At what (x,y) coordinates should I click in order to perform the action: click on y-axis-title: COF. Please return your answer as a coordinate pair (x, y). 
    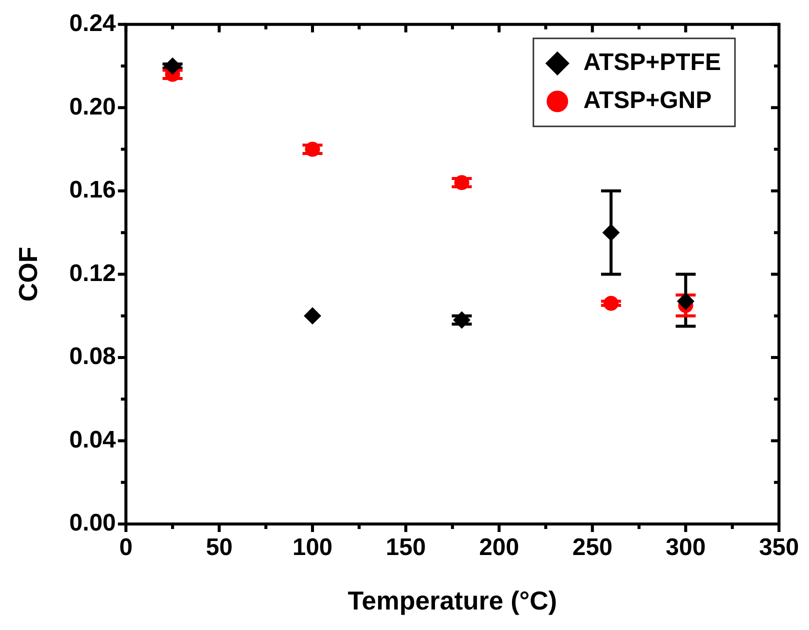
    Looking at the image, I should click on (27, 274).